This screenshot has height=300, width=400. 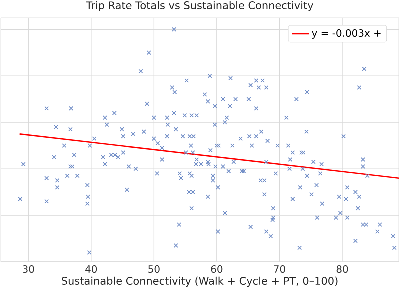 What do you see at coordinates (28, 270) in the screenshot?
I see `x-tick-label: 30` at bounding box center [28, 270].